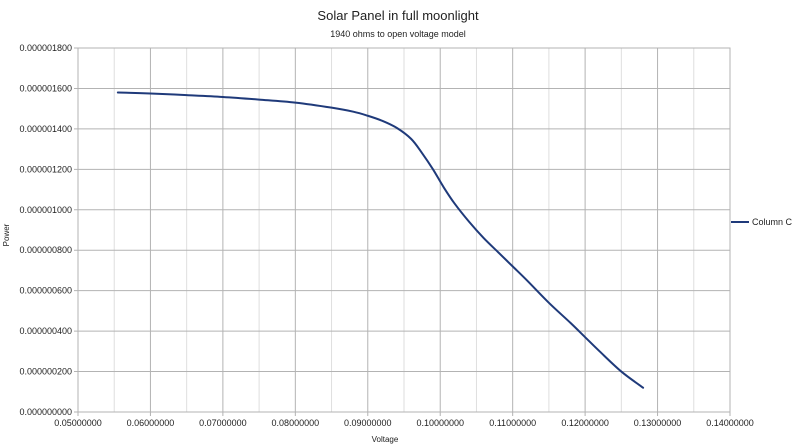 This screenshot has width=800, height=445. I want to click on x-tick-label: 0.07000000, so click(223, 423).